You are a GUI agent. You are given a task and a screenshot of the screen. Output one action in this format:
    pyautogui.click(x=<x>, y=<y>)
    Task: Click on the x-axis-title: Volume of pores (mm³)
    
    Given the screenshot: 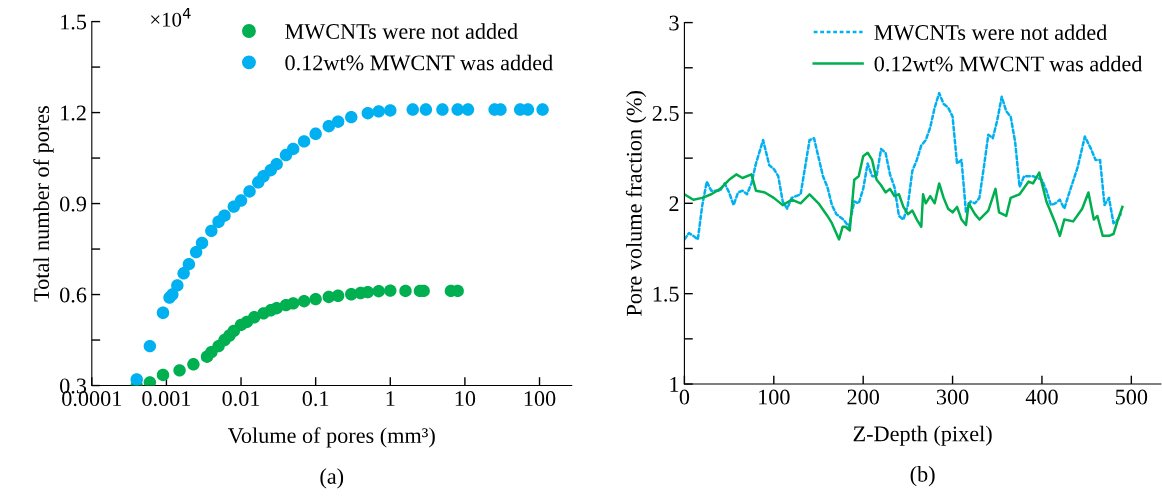 What is the action you would take?
    pyautogui.click(x=331, y=437)
    